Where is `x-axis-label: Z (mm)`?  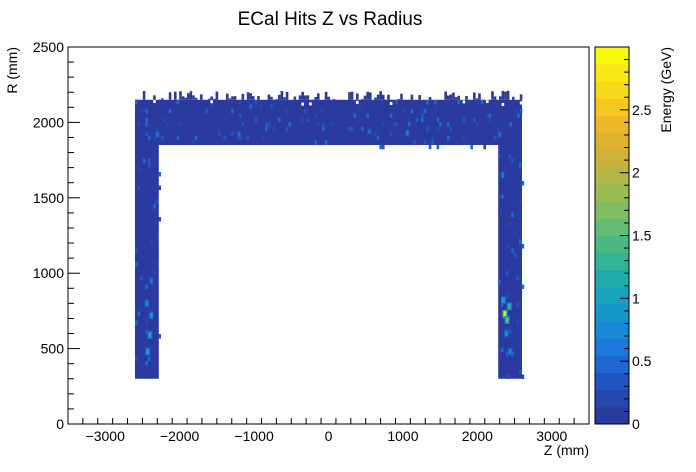 x-axis-label: Z (mm) is located at coordinates (566, 450).